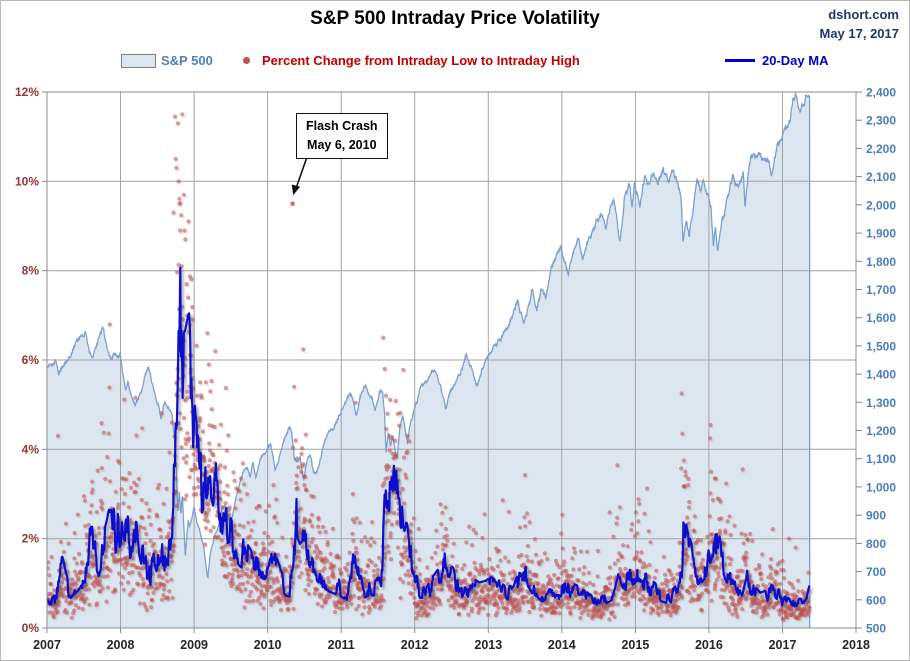 This screenshot has height=661, width=910. I want to click on svg-text: 1,900, so click(881, 234).